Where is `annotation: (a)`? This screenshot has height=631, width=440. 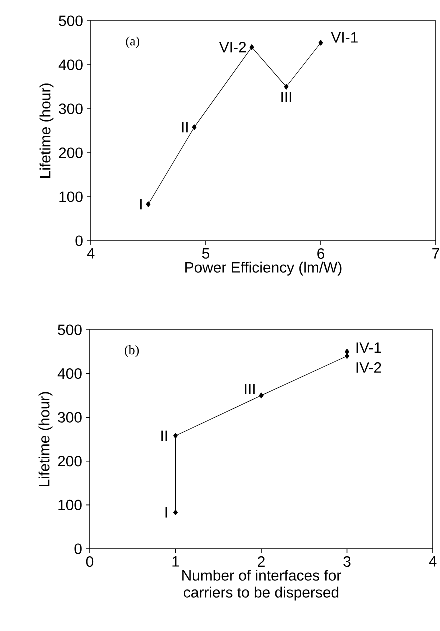
annotation: (a) is located at coordinates (133, 42).